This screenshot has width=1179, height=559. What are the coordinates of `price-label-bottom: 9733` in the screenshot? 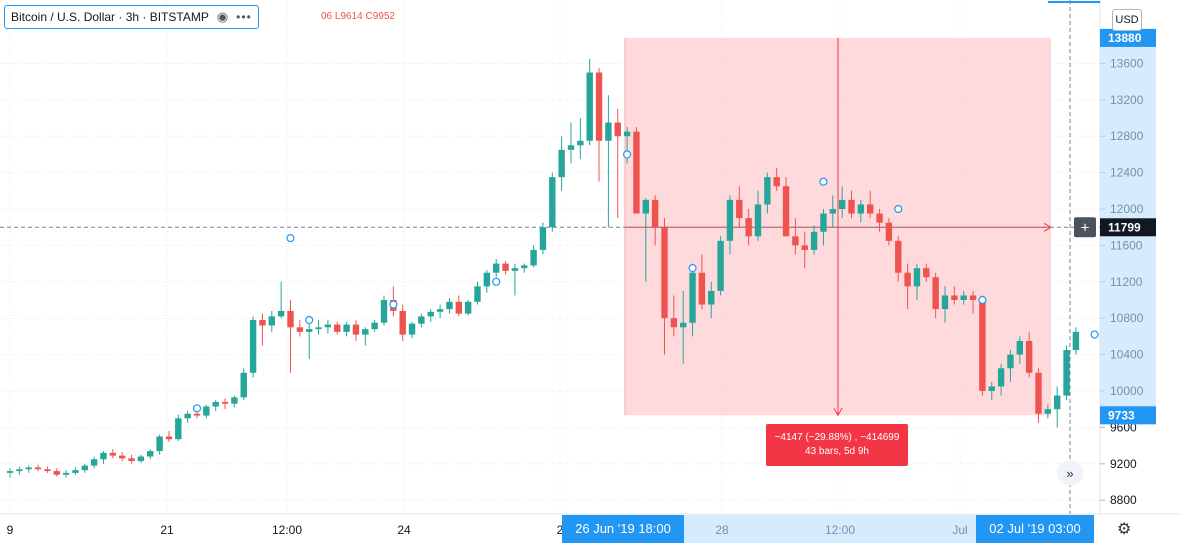 It's located at (1121, 415).